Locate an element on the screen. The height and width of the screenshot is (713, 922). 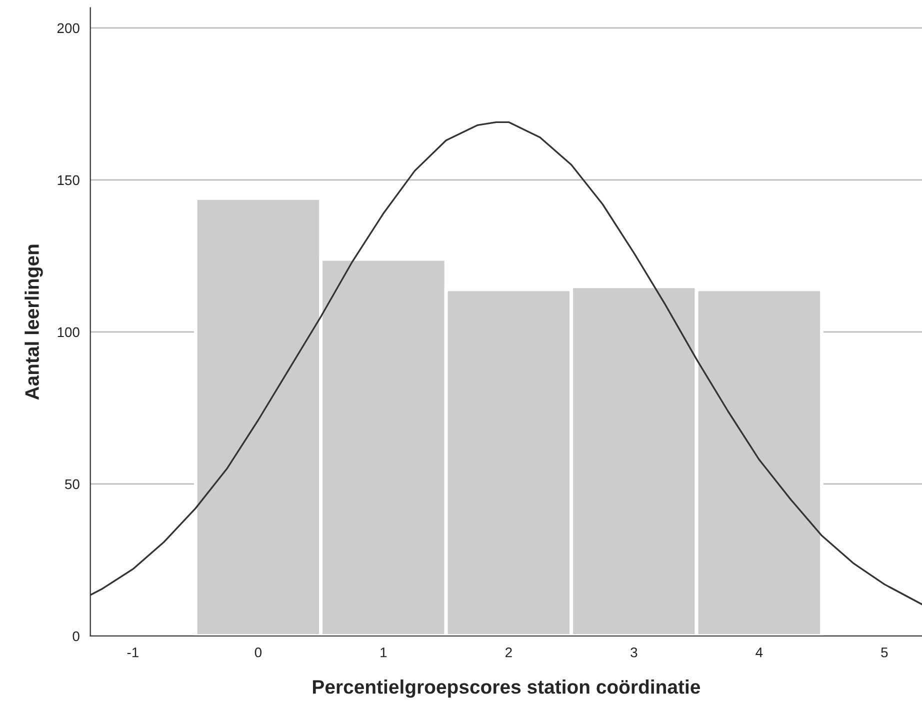
x-tick-label: 1 is located at coordinates (383, 653).